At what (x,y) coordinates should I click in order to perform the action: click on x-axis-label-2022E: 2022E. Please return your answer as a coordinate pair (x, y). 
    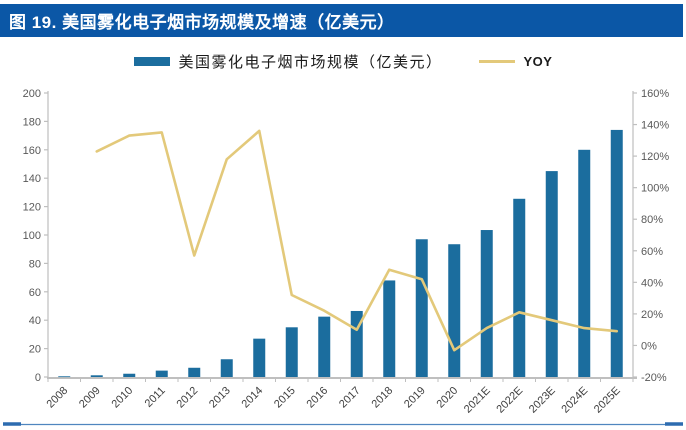
    Looking at the image, I should click on (509, 400).